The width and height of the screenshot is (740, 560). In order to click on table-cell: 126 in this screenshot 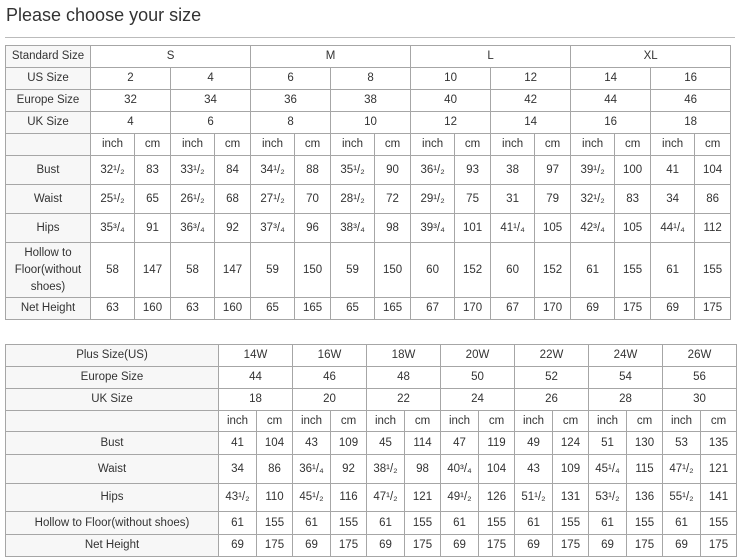, I will do `click(496, 497)`.